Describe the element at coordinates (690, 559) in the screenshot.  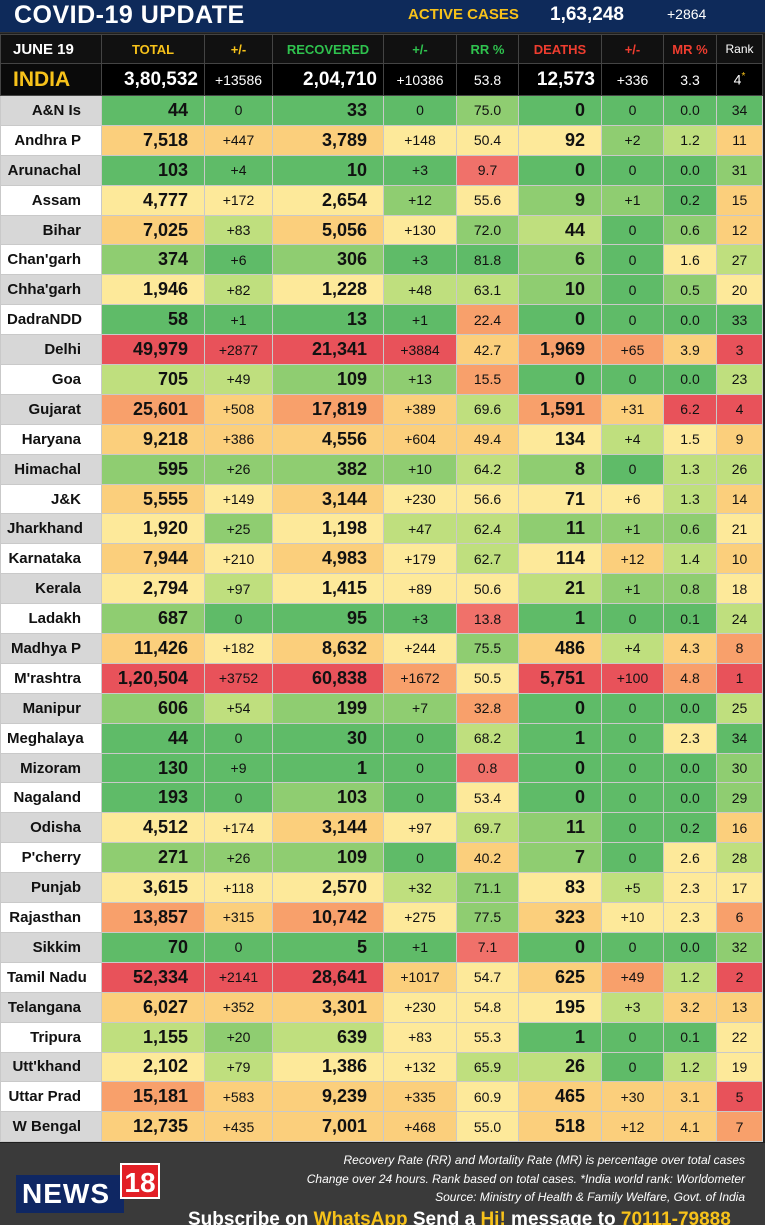
I see `state-mr: 1.4` at that location.